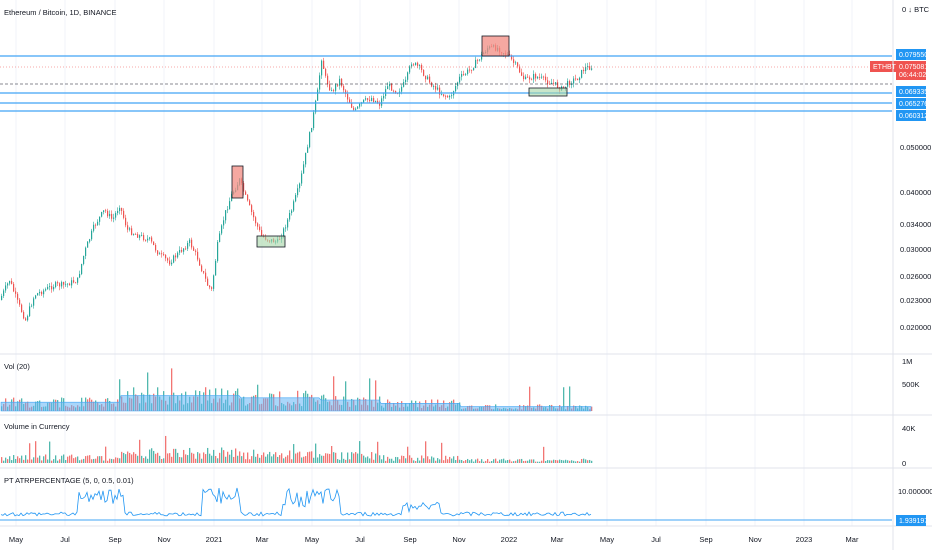 Image resolution: width=932 pixels, height=550 pixels. I want to click on price-tick: 0.026000, so click(915, 276).